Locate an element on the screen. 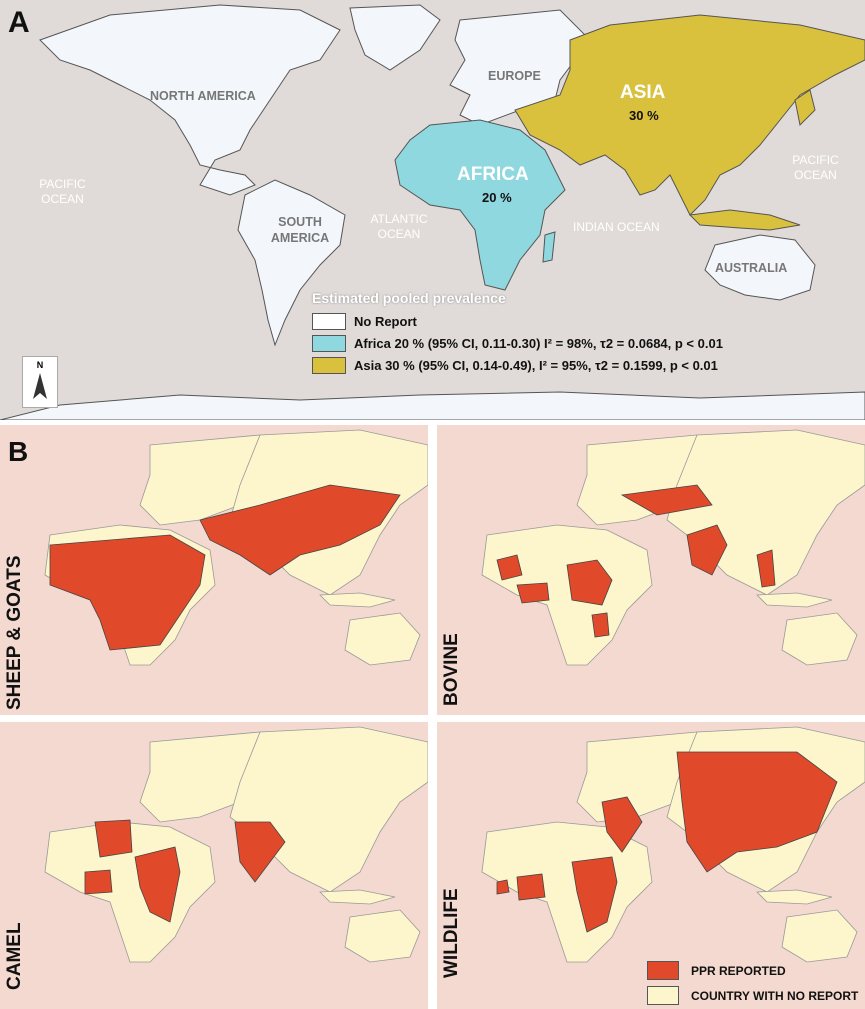  map-camel-svg is located at coordinates (236, 844).